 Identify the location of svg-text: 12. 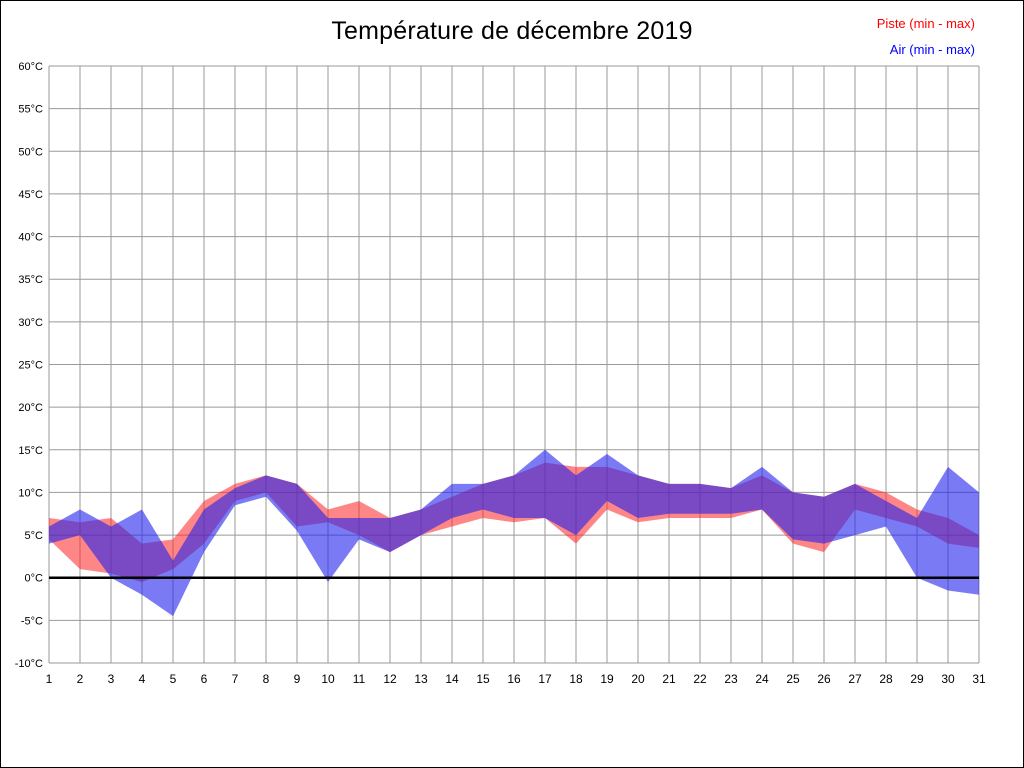
(390, 679).